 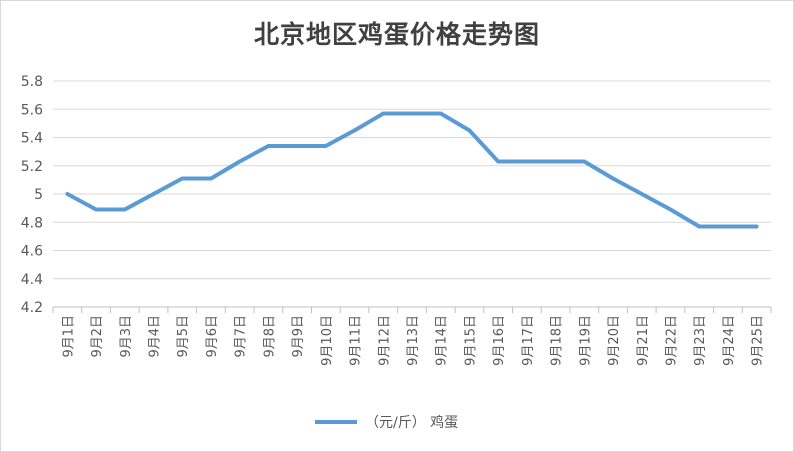 What do you see at coordinates (396, 34) in the screenshot?
I see `chart-title: 北京地区鸡蛋价格走势图` at bounding box center [396, 34].